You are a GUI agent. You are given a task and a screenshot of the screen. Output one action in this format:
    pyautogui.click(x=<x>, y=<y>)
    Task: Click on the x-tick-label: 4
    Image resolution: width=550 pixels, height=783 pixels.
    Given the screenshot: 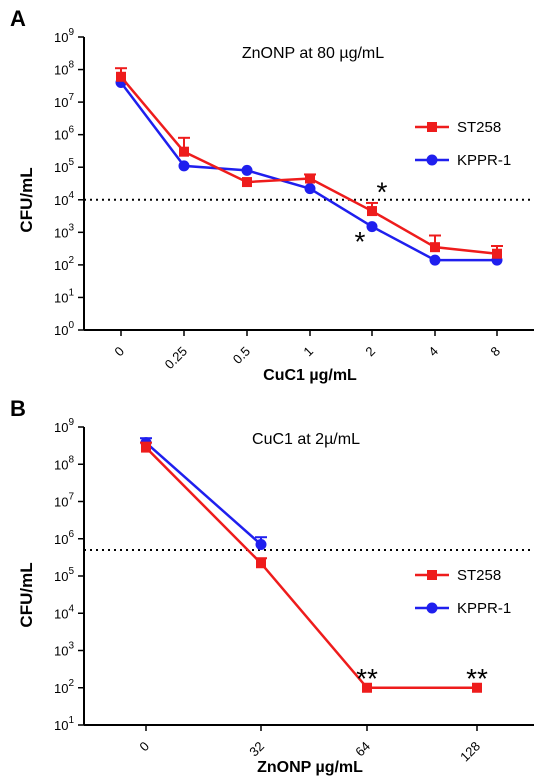 What is the action you would take?
    pyautogui.click(x=433, y=352)
    